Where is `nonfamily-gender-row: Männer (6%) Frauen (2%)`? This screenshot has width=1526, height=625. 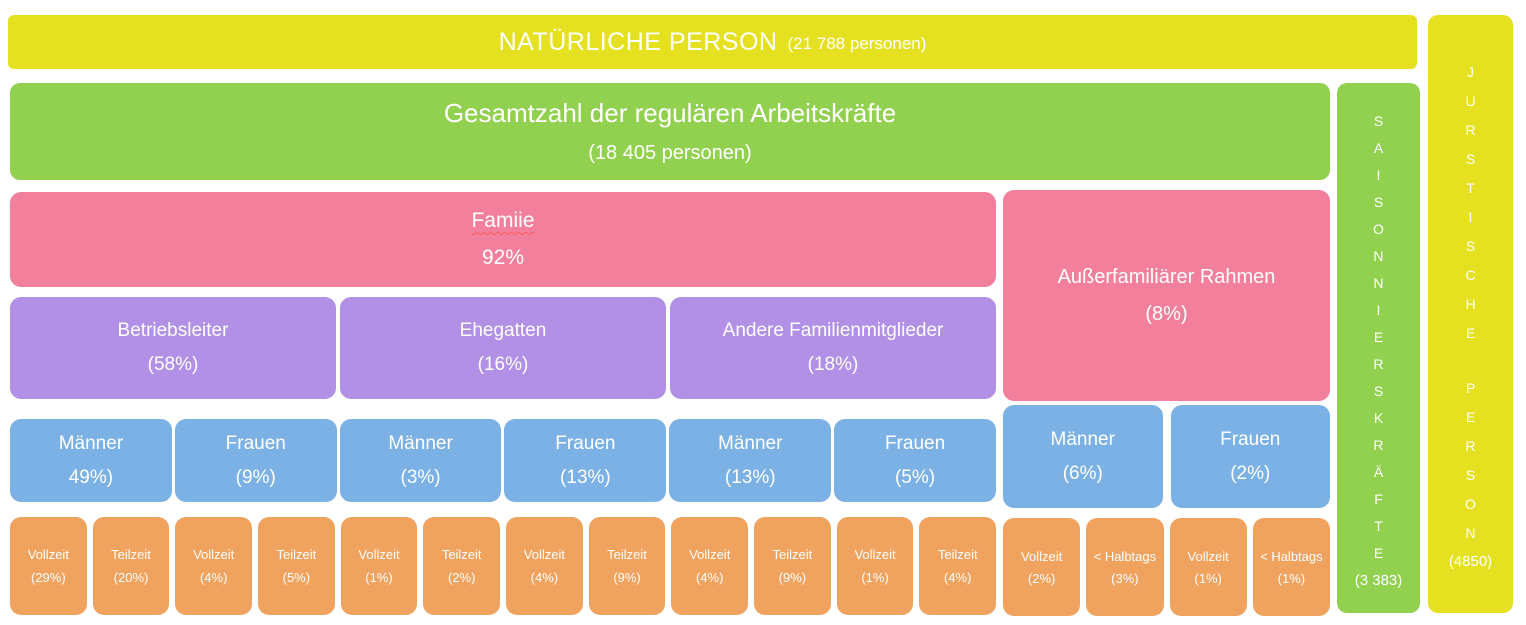
nonfamily-gender-row: Männer (6%) Frauen (2%) is located at coordinates (1166, 456).